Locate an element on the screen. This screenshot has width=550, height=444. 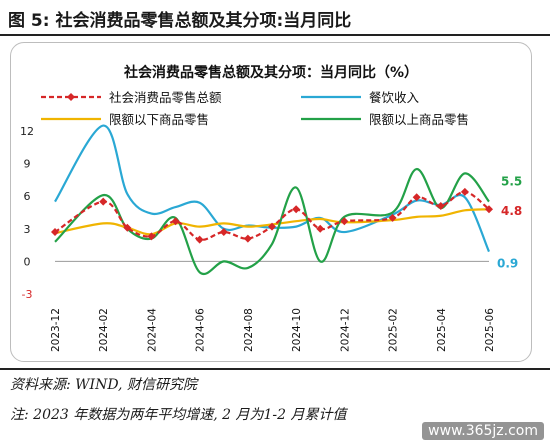
y-tick-label: 3 is located at coordinates (27, 229).